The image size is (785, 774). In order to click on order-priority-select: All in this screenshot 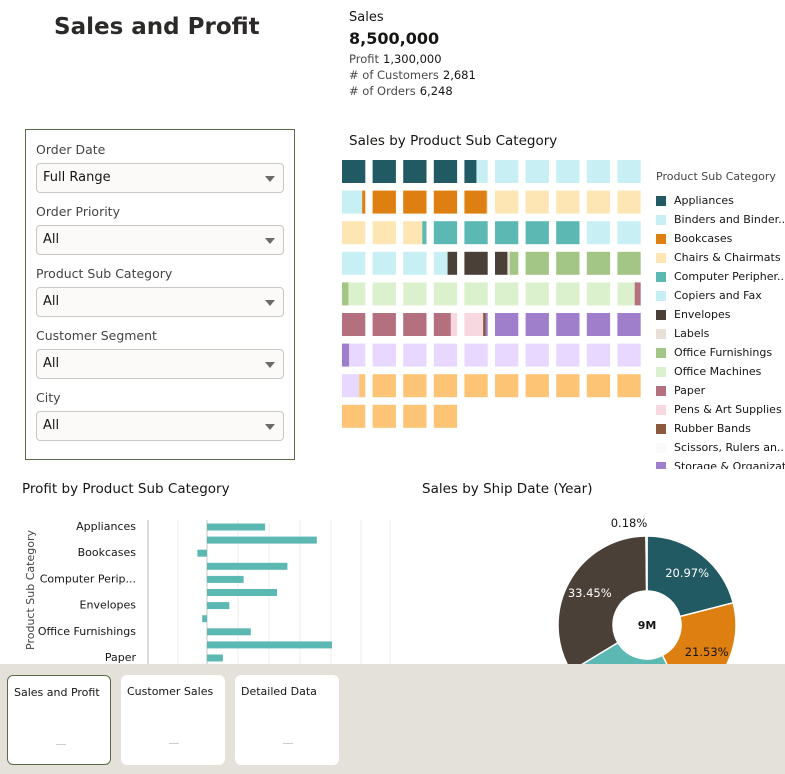, I will do `click(160, 240)`.